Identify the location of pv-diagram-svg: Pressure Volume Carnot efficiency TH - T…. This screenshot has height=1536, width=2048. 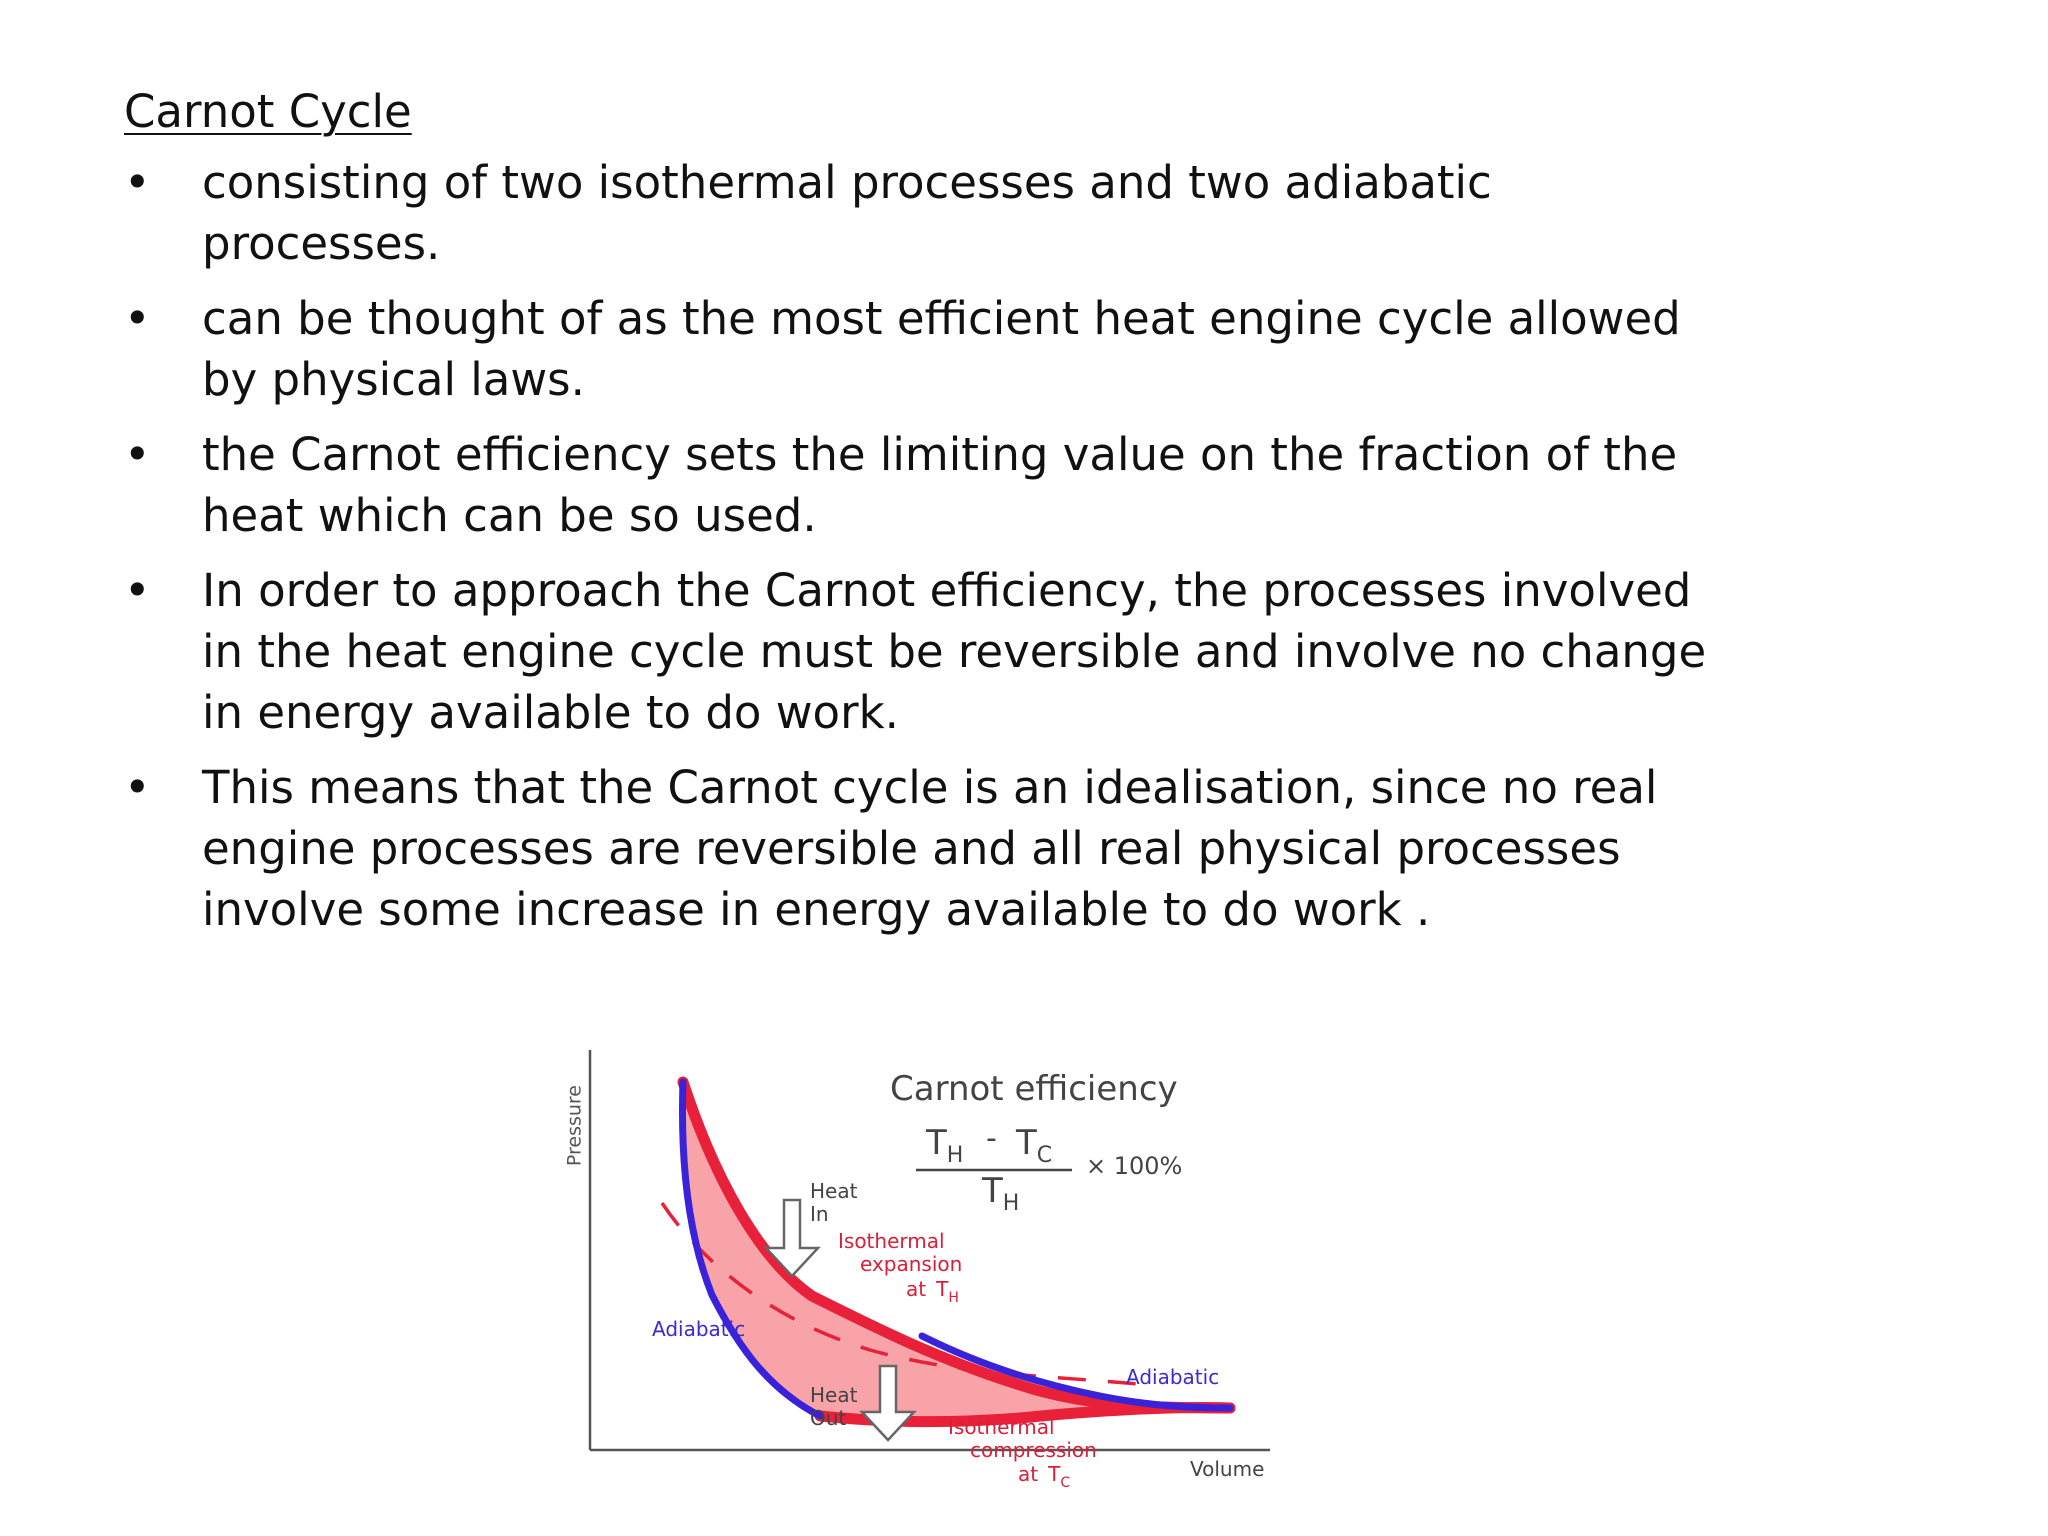
(917, 1270).